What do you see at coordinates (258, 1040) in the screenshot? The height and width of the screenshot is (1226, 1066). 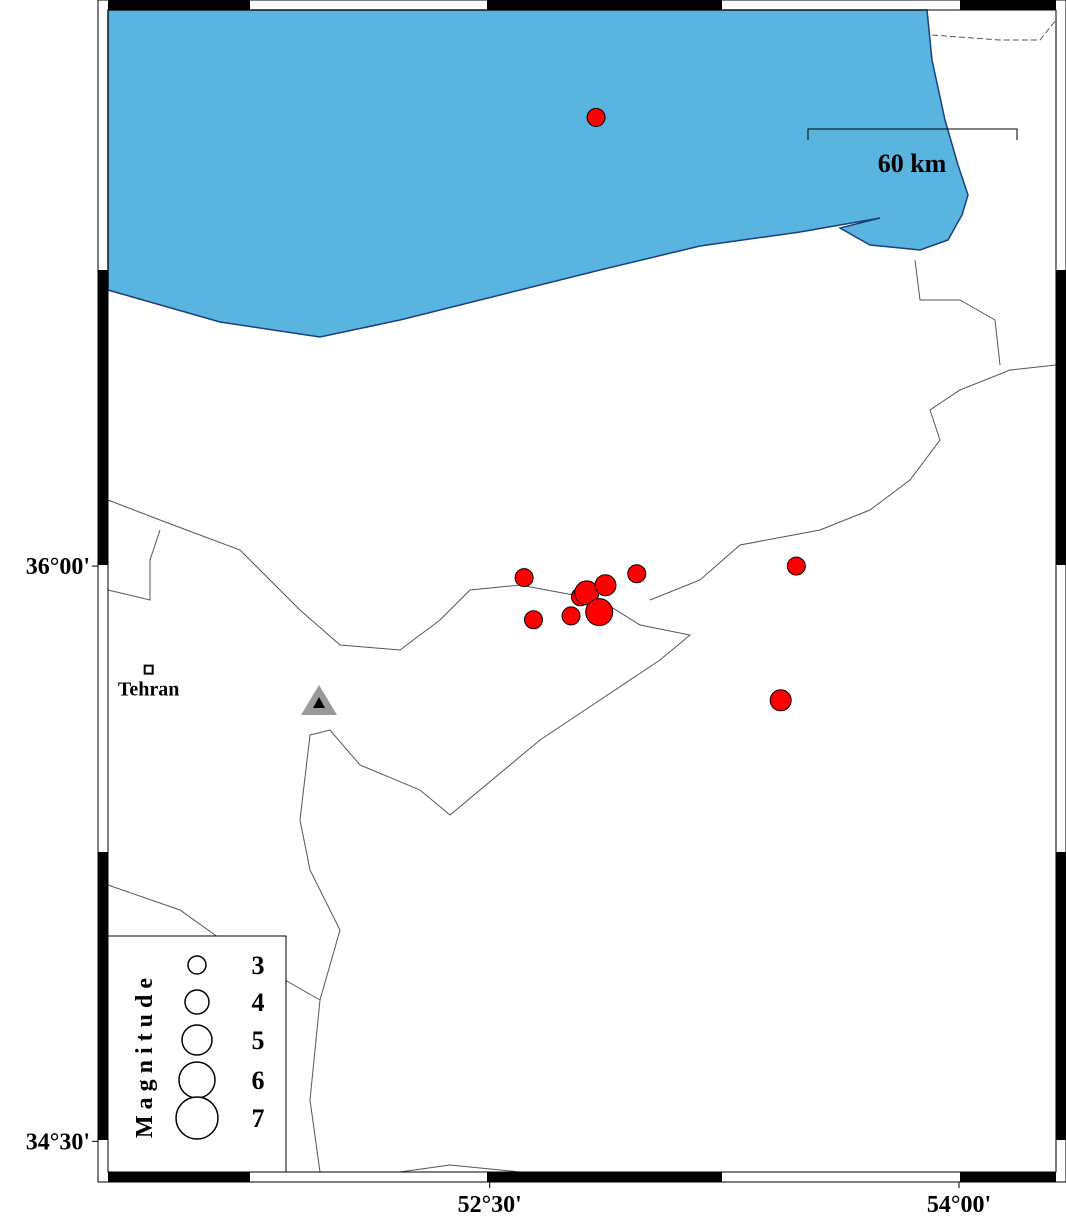 I see `legend-label: 5` at bounding box center [258, 1040].